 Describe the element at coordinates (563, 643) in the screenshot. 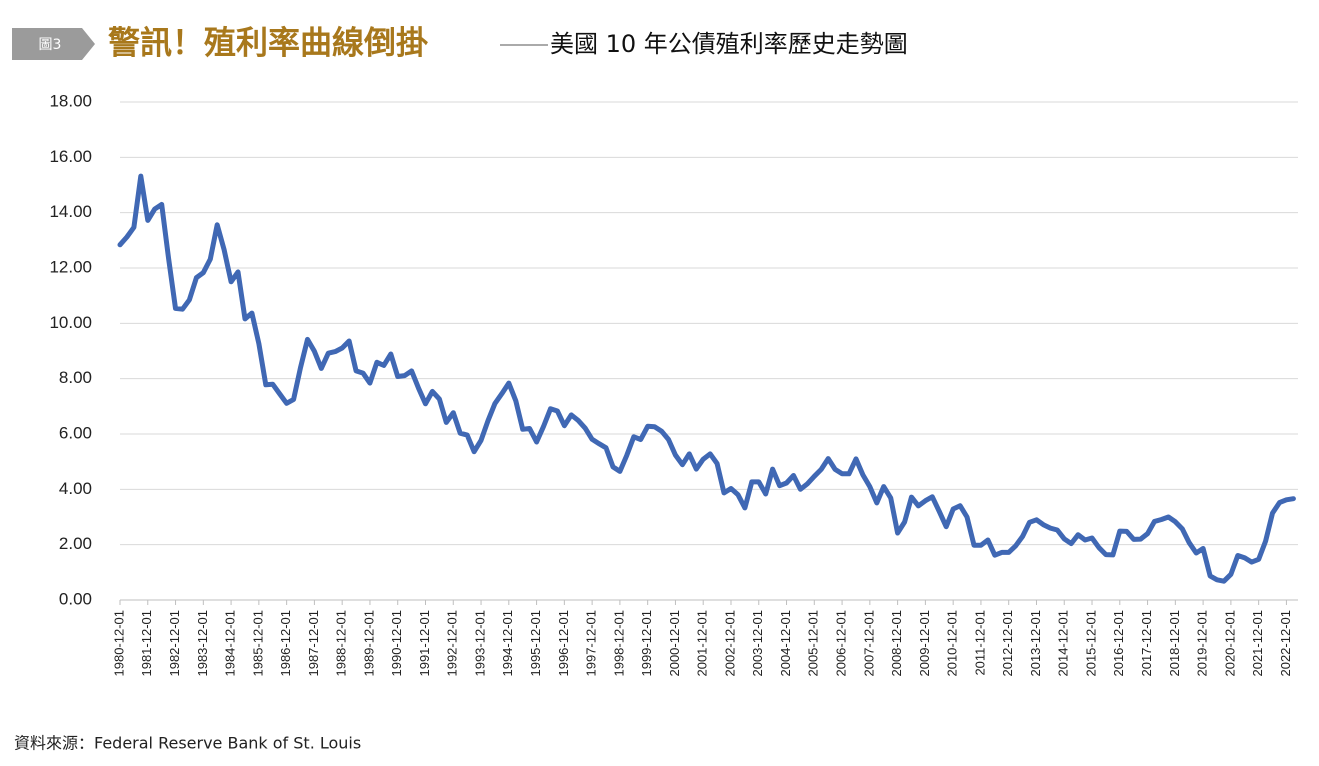

I see `x-tick-label: 1996-12-01` at that location.